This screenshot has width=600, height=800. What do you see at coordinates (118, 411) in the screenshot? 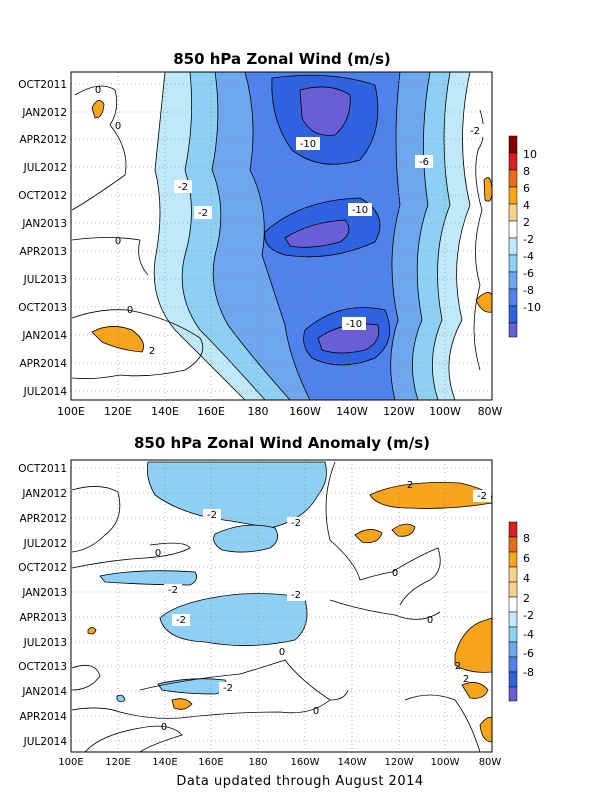
I see `top-xtick: 120E` at bounding box center [118, 411].